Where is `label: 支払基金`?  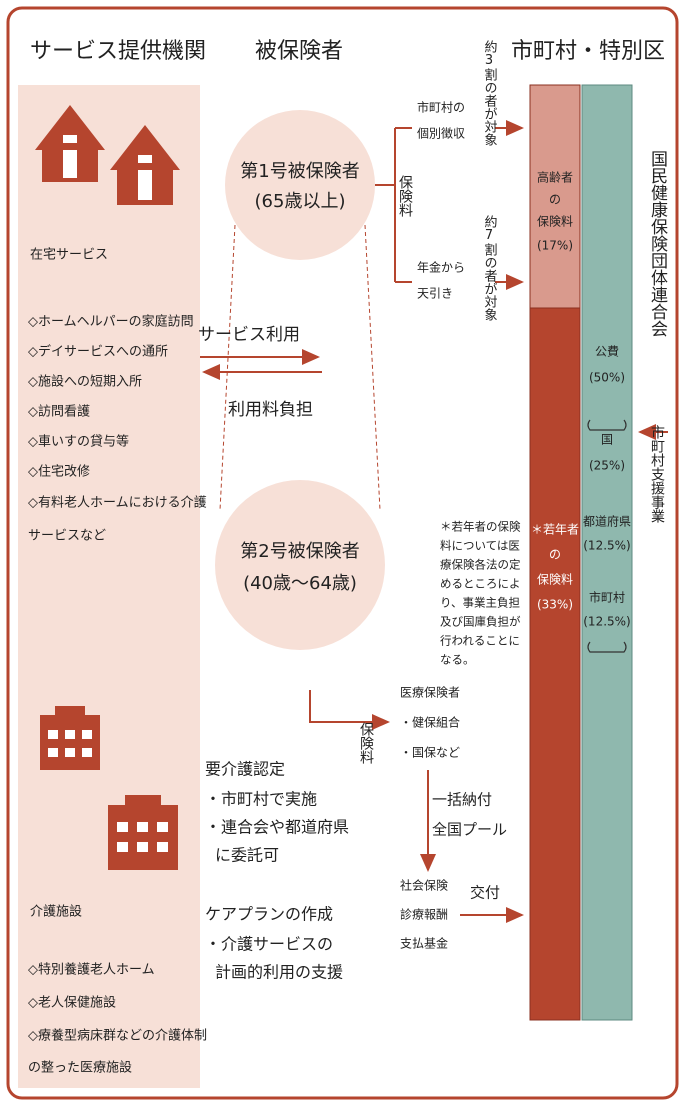
label: 支払基金 is located at coordinates (424, 943).